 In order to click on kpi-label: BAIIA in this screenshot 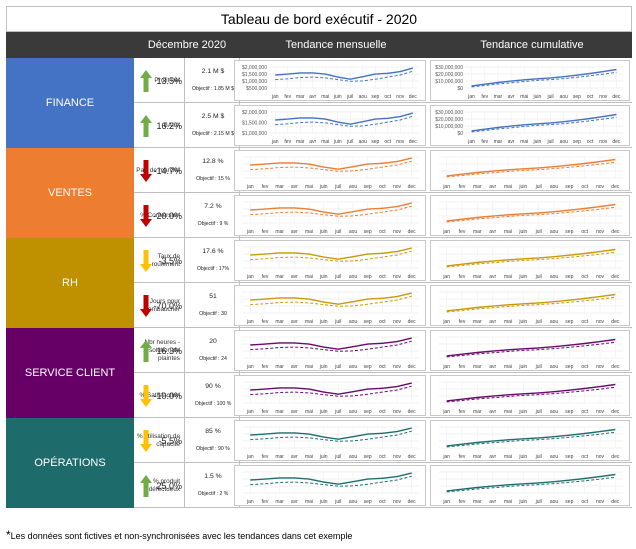, I will do `click(171, 125)`.